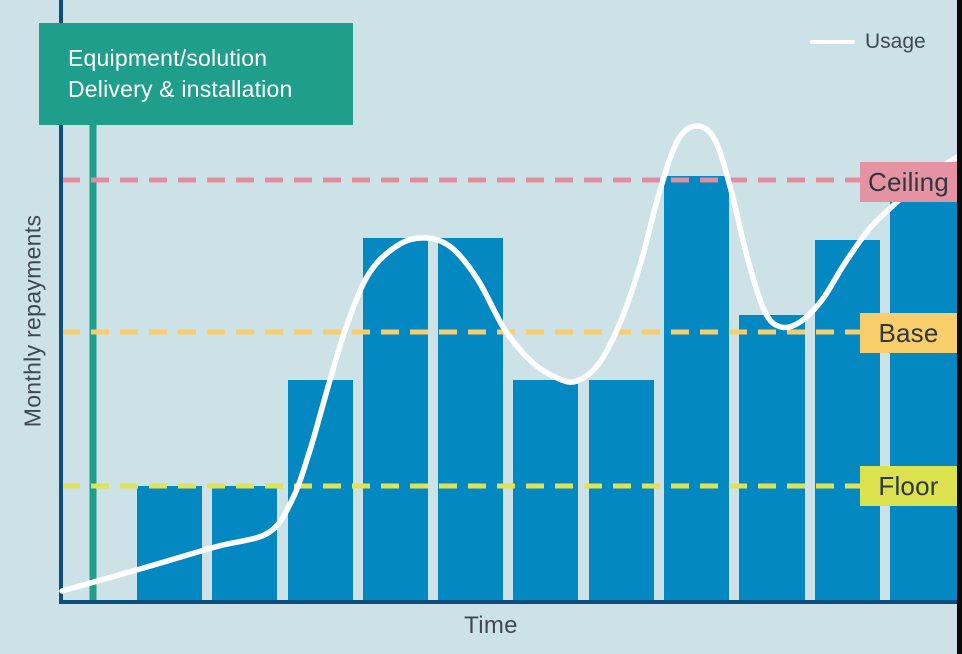 The width and height of the screenshot is (962, 654). What do you see at coordinates (959, 327) in the screenshot?
I see `right-edge-strip` at bounding box center [959, 327].